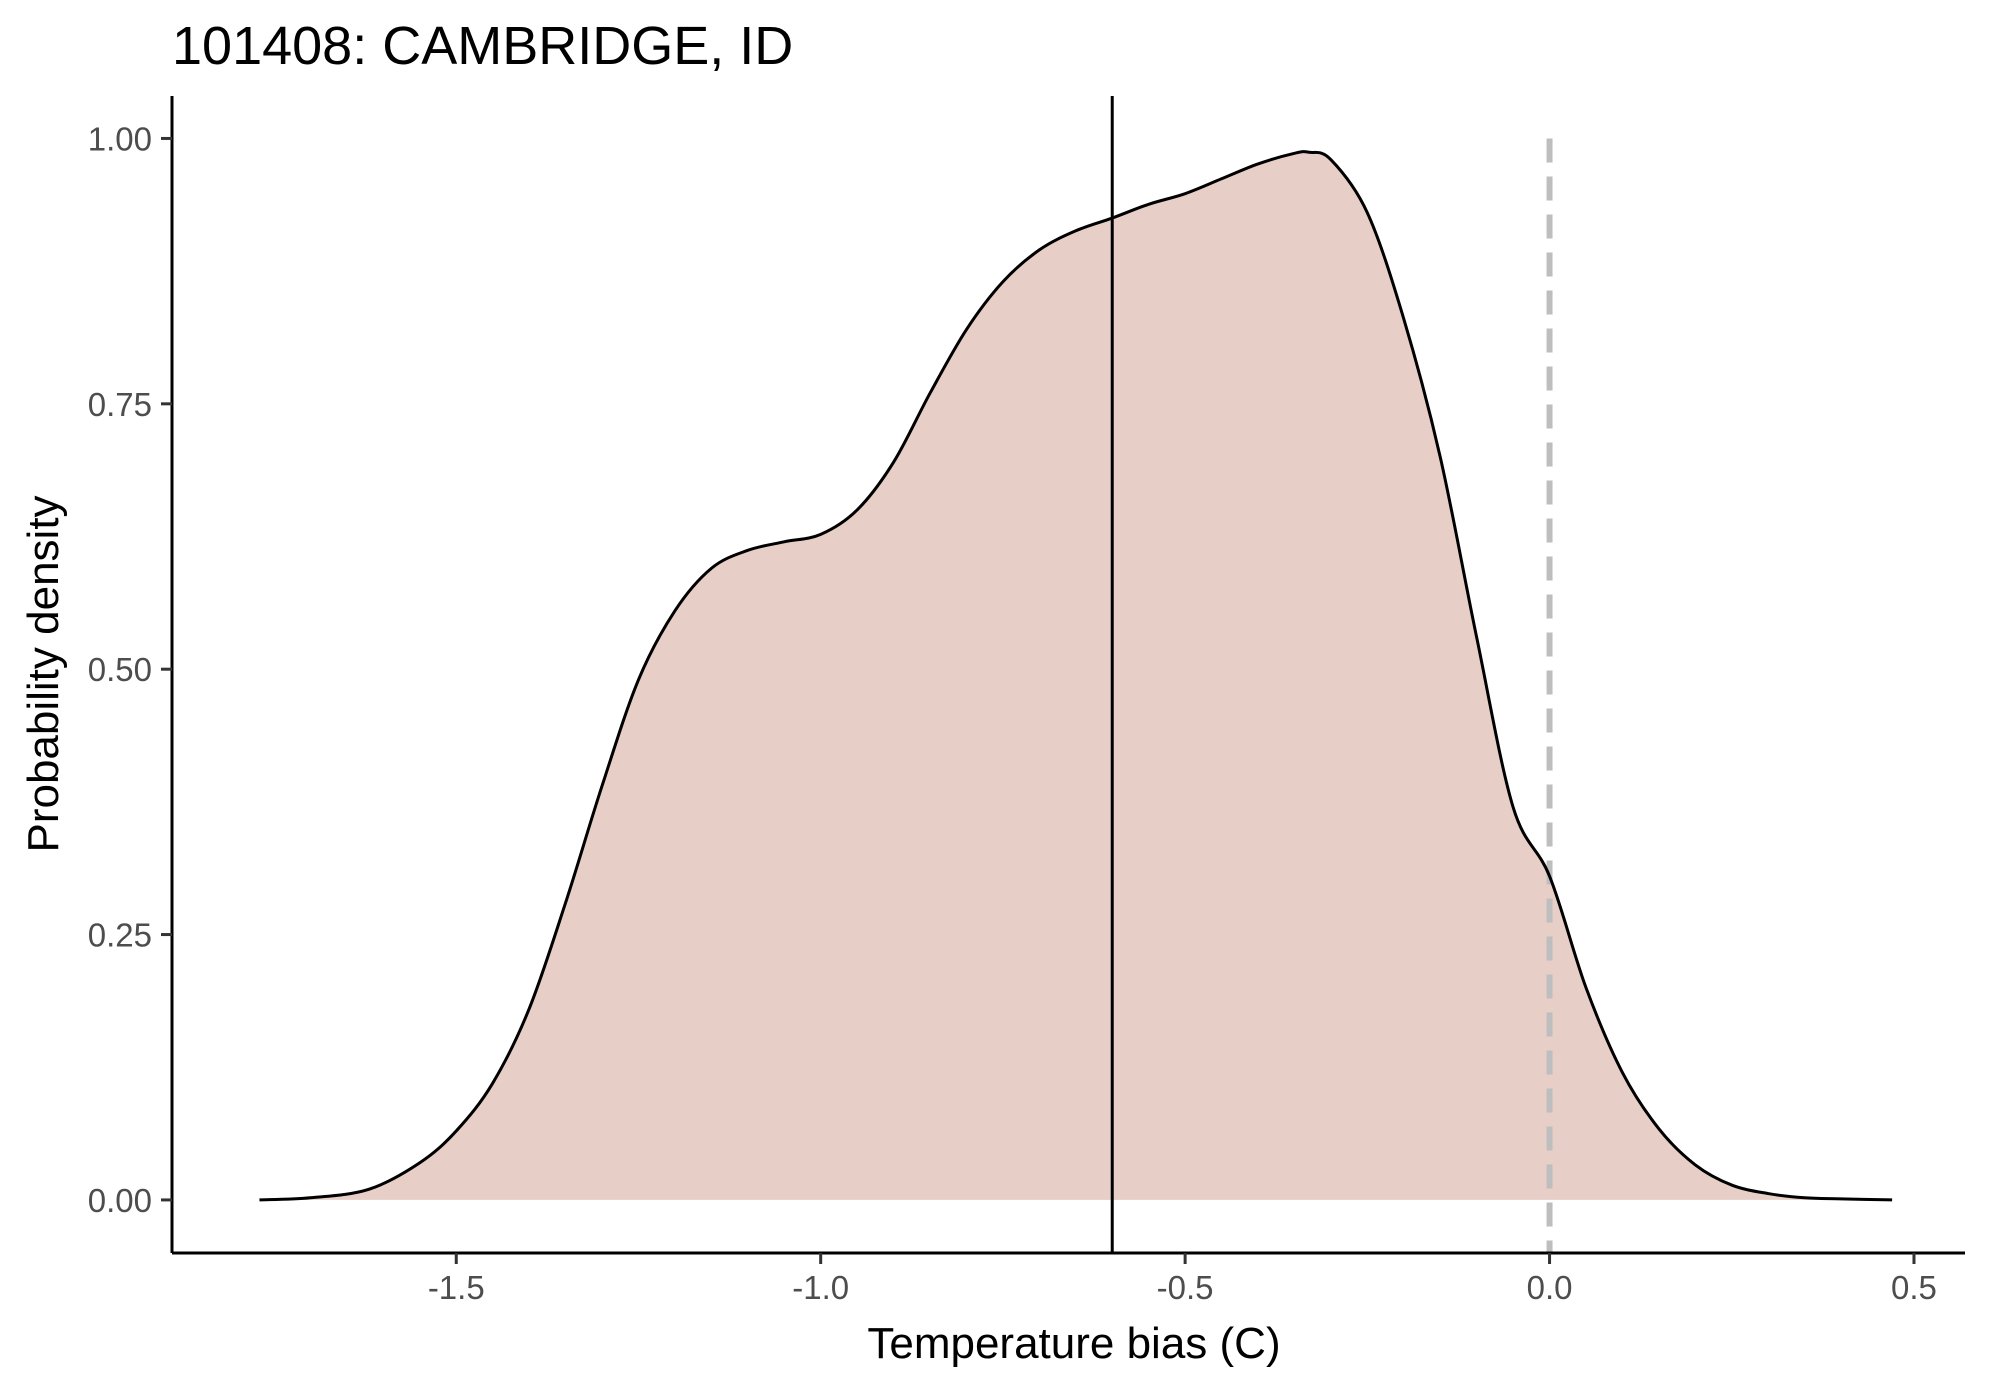 The image size is (1990, 1384). Describe the element at coordinates (120, 404) in the screenshot. I see `y-tick-label: 0.75` at that location.